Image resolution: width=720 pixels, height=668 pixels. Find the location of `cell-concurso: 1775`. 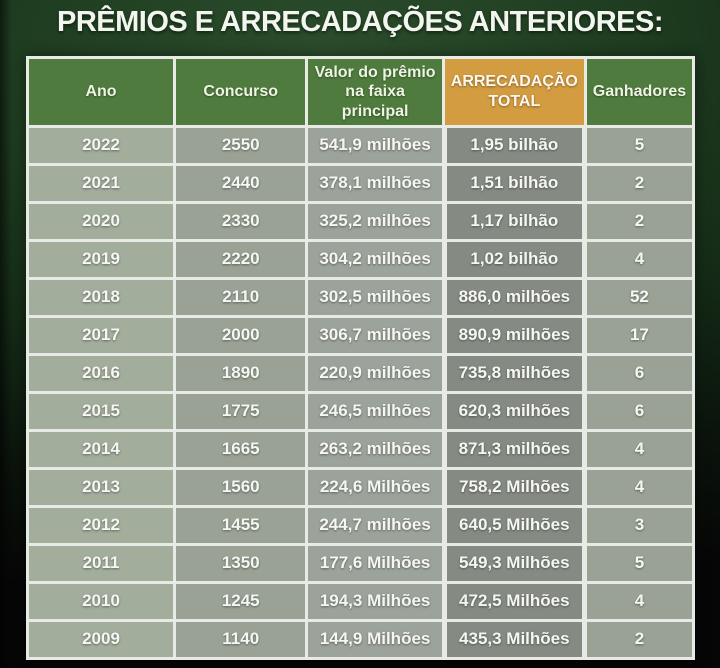

cell-concurso: 1775 is located at coordinates (241, 411).